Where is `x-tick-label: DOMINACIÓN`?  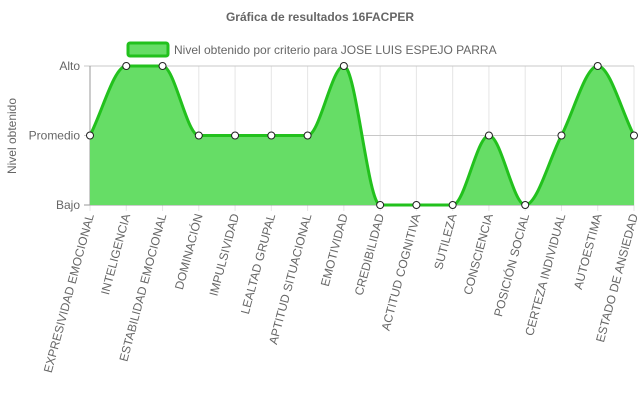 x-tick-label: DOMINACIÓN is located at coordinates (188, 251).